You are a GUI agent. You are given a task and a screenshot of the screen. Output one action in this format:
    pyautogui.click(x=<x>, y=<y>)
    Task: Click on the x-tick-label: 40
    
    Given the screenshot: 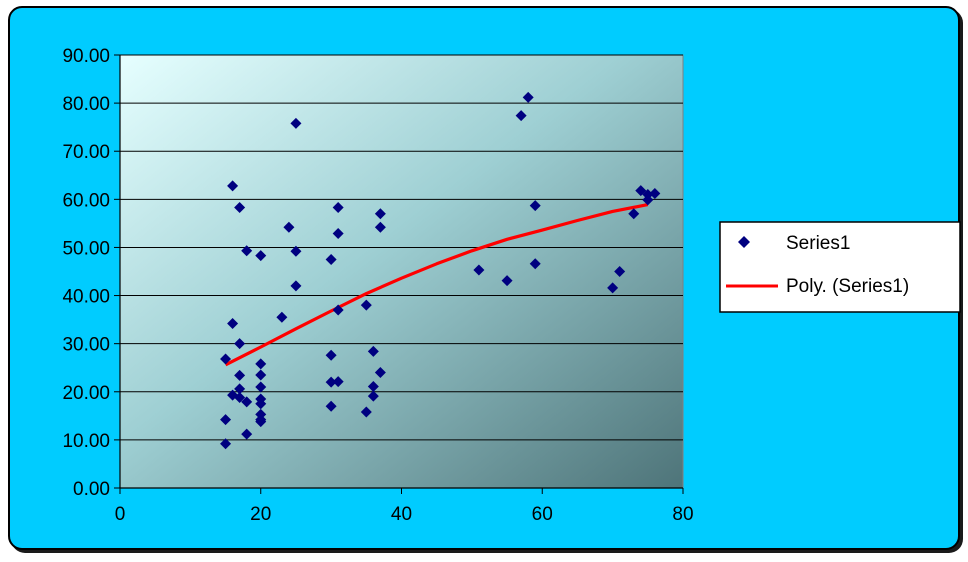 What is the action you would take?
    pyautogui.click(x=401, y=514)
    